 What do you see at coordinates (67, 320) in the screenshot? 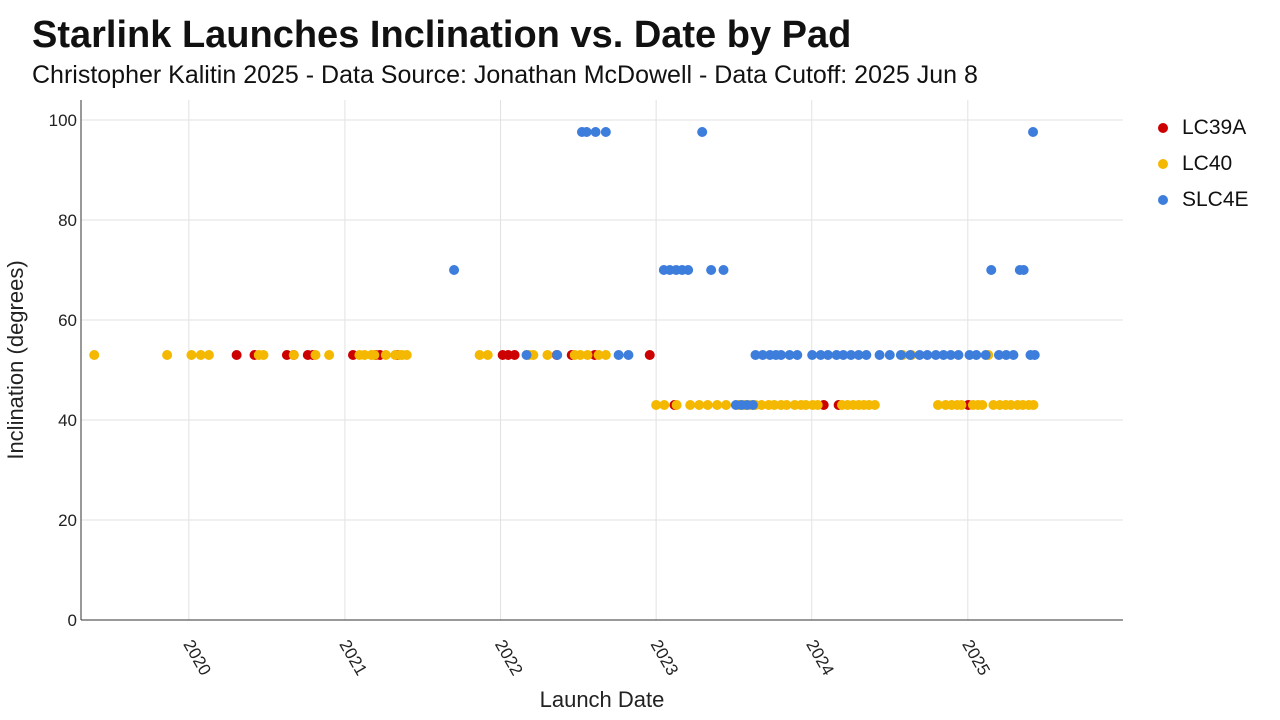
I see `y-tick-label: 60` at bounding box center [67, 320].